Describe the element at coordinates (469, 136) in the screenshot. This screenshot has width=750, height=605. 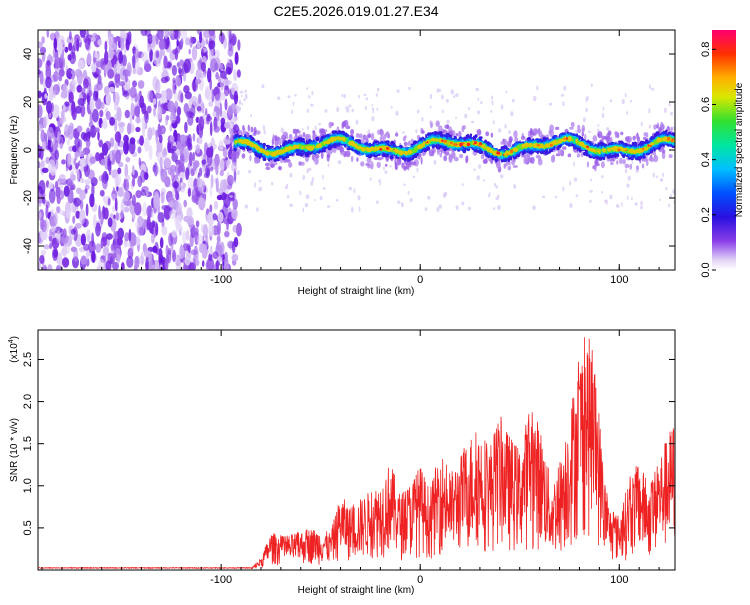
I see `signal-cell` at that location.